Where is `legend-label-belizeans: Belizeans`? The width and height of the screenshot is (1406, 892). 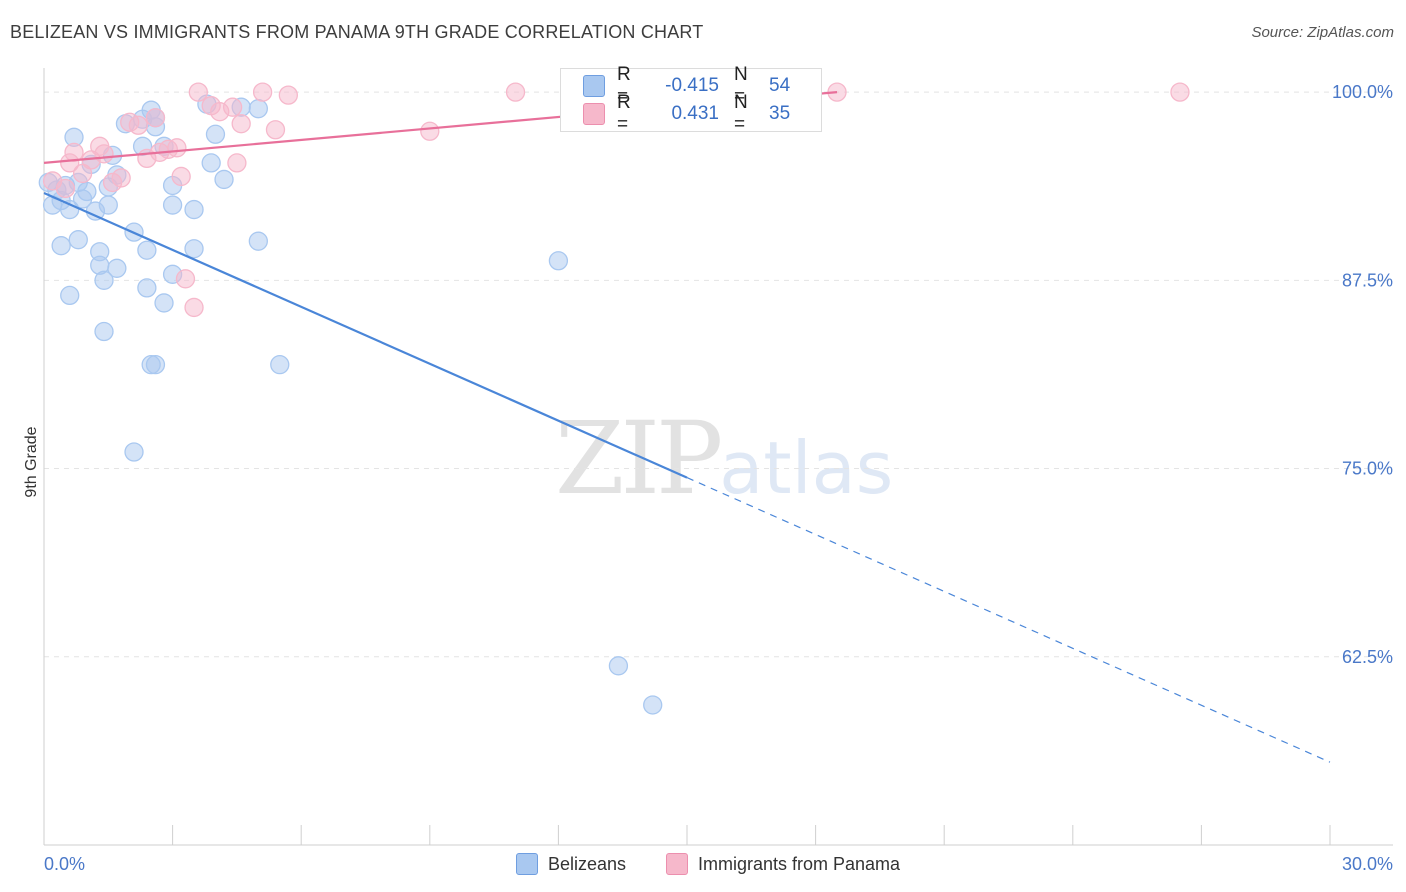 legend-label-belizeans: Belizeans is located at coordinates (587, 863).